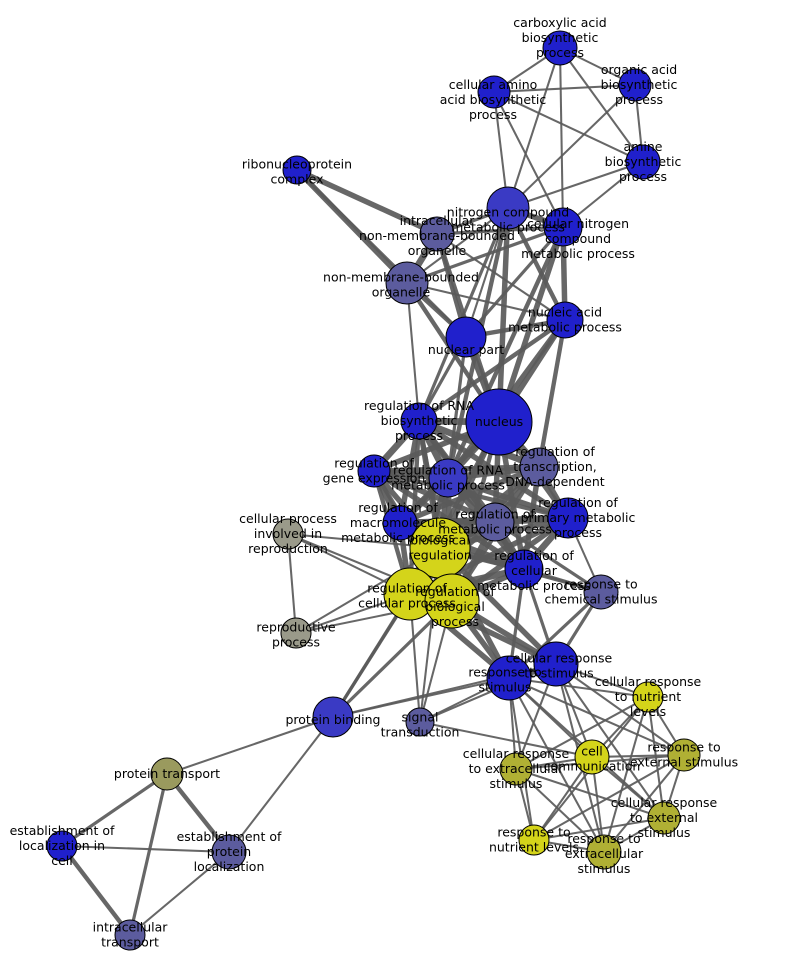  I want to click on graph-node-regulation_of_cellular_metabolic_process: regulation of cellular metabolic process, so click(524, 569).